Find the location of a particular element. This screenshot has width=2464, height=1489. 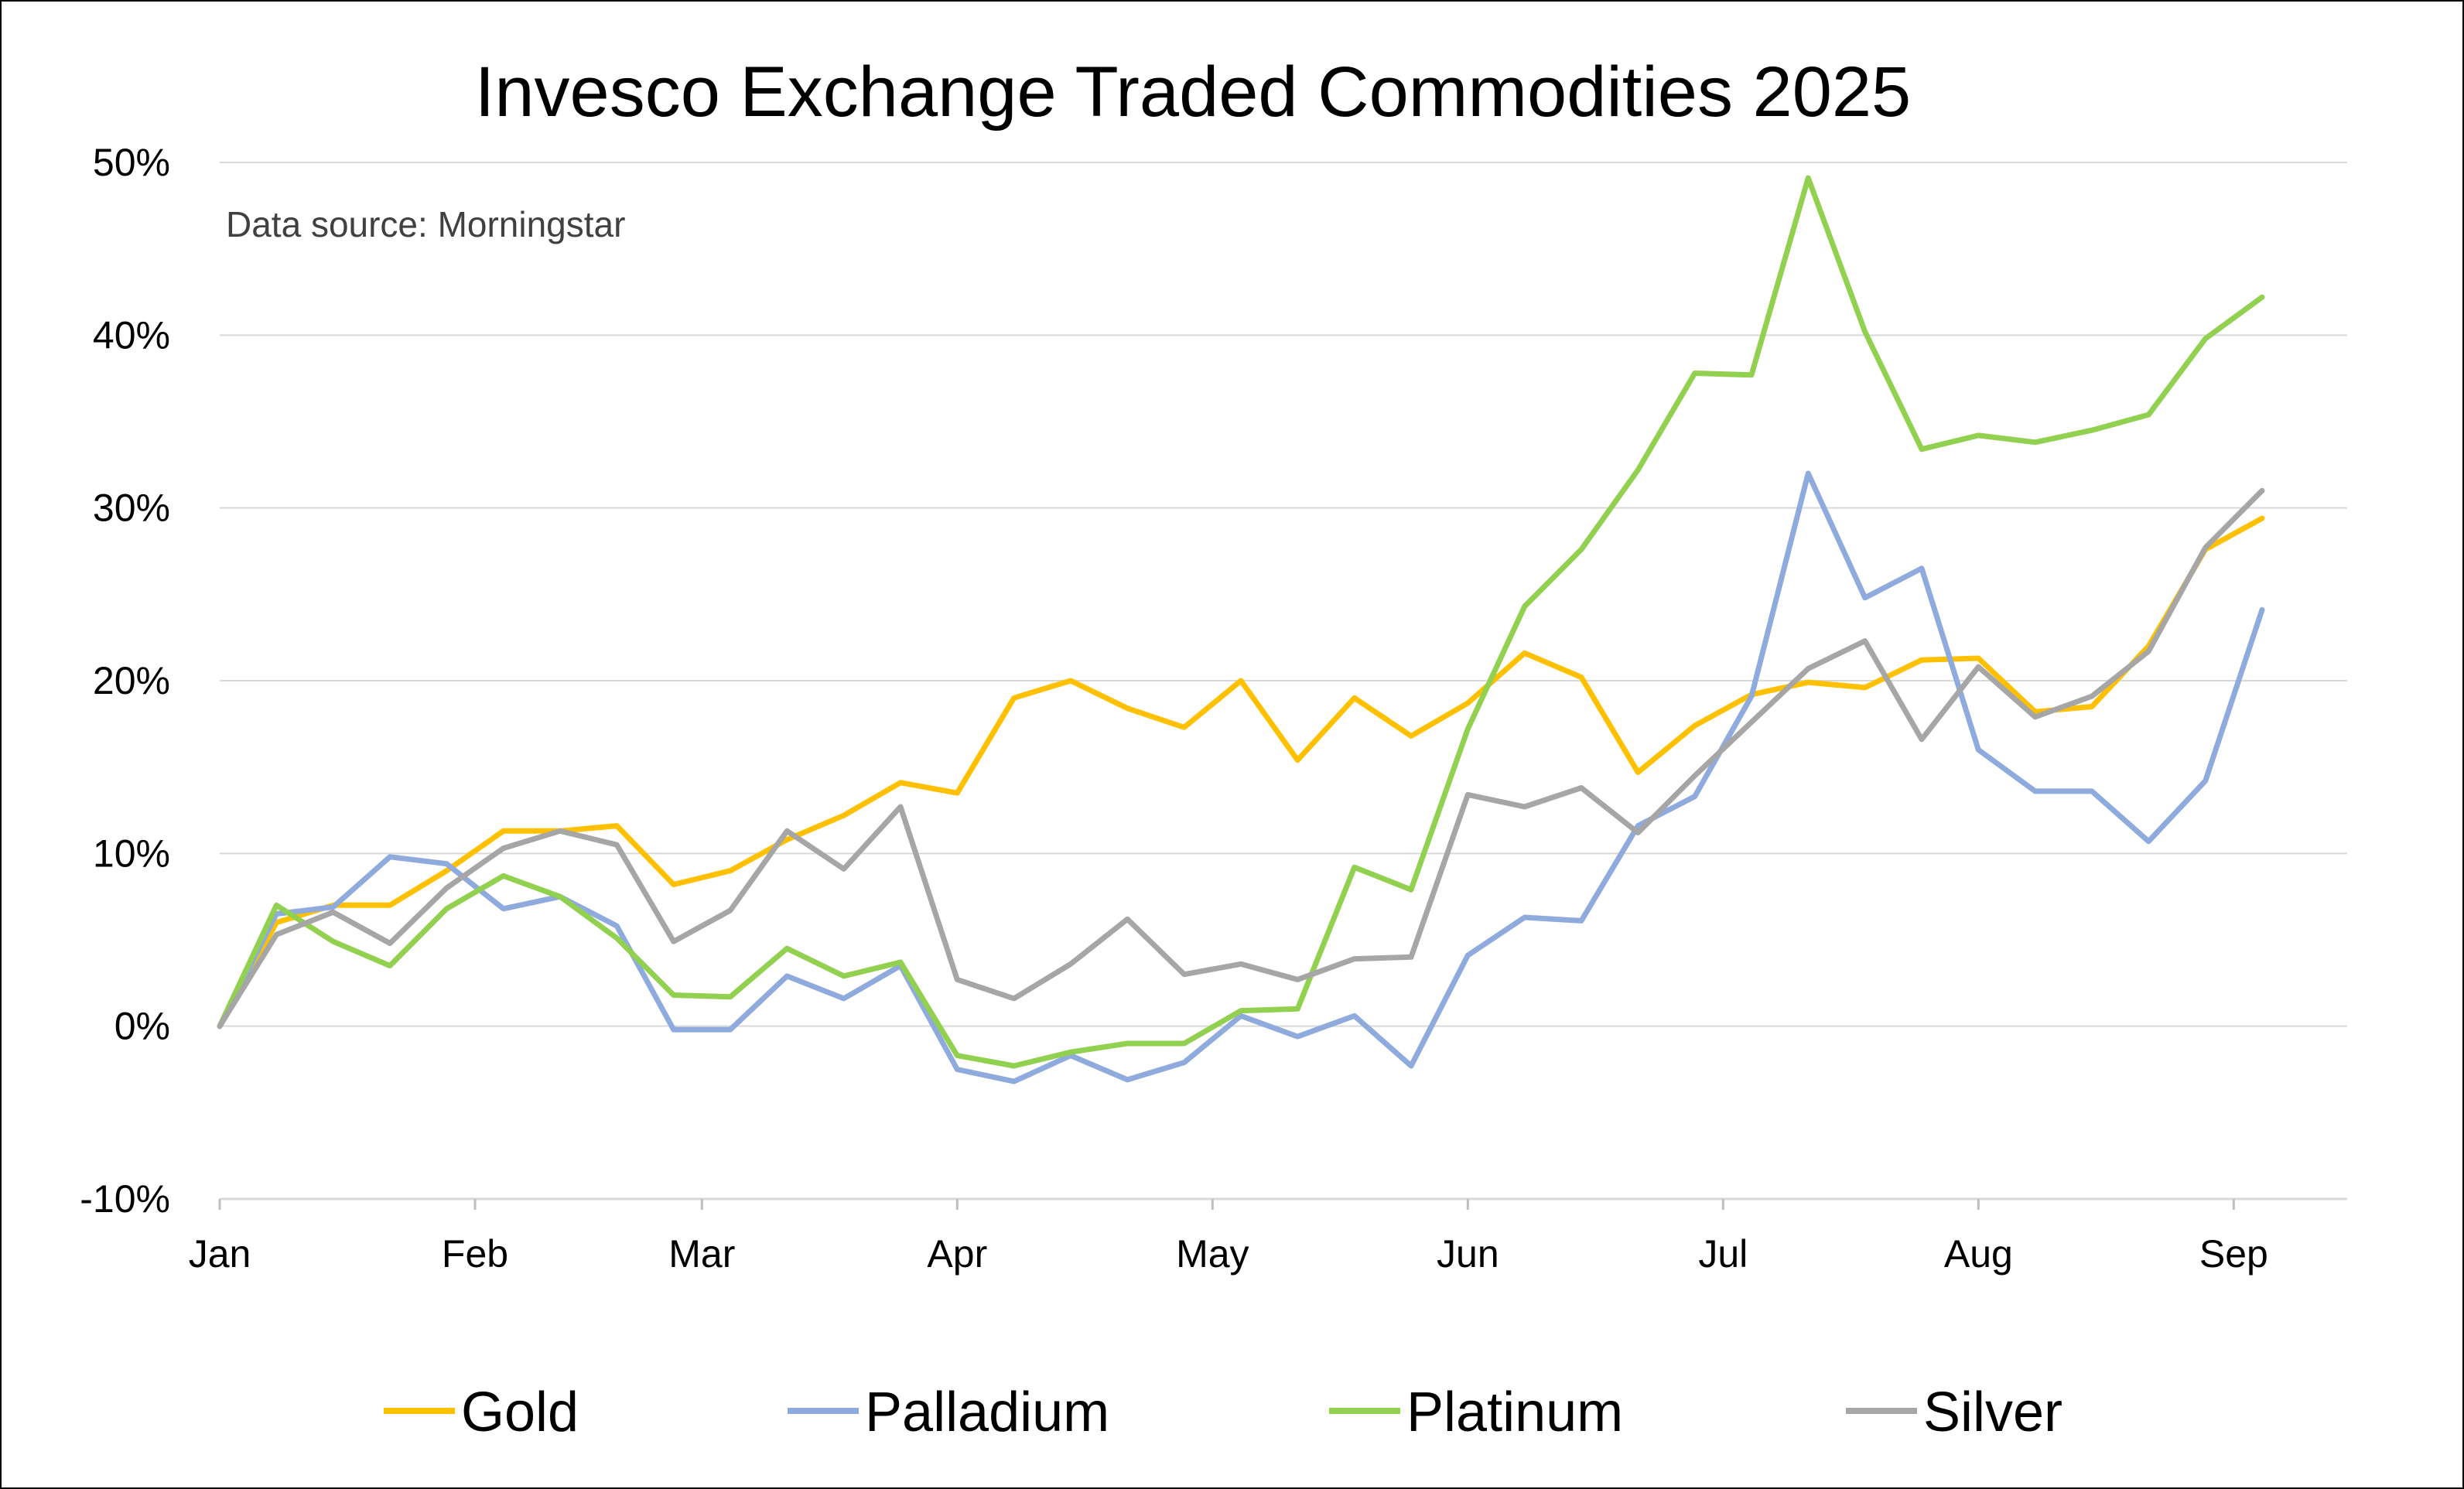

y-tick-label: 30% is located at coordinates (131, 508).